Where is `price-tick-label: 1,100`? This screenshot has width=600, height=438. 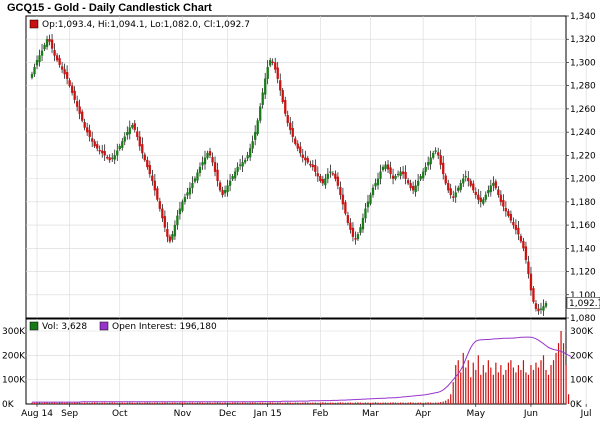
price-tick-label: 1,100 is located at coordinates (583, 296).